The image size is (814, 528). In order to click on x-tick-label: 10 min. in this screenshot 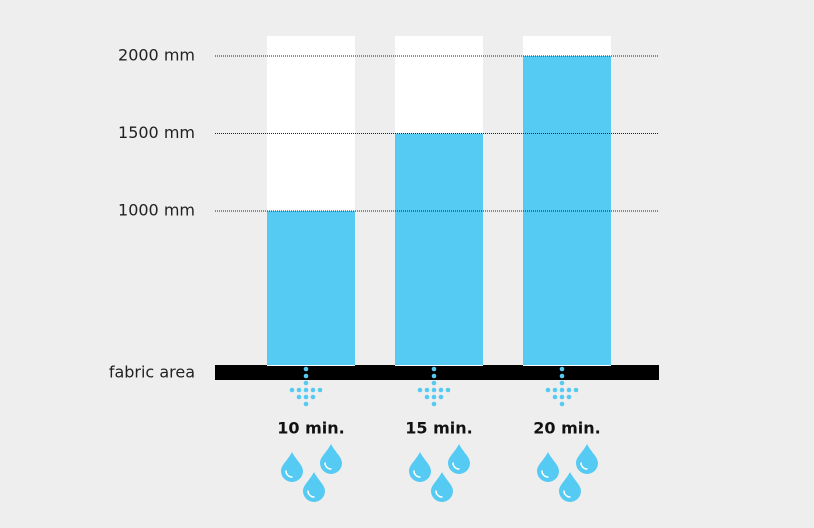, I will do `click(310, 428)`.